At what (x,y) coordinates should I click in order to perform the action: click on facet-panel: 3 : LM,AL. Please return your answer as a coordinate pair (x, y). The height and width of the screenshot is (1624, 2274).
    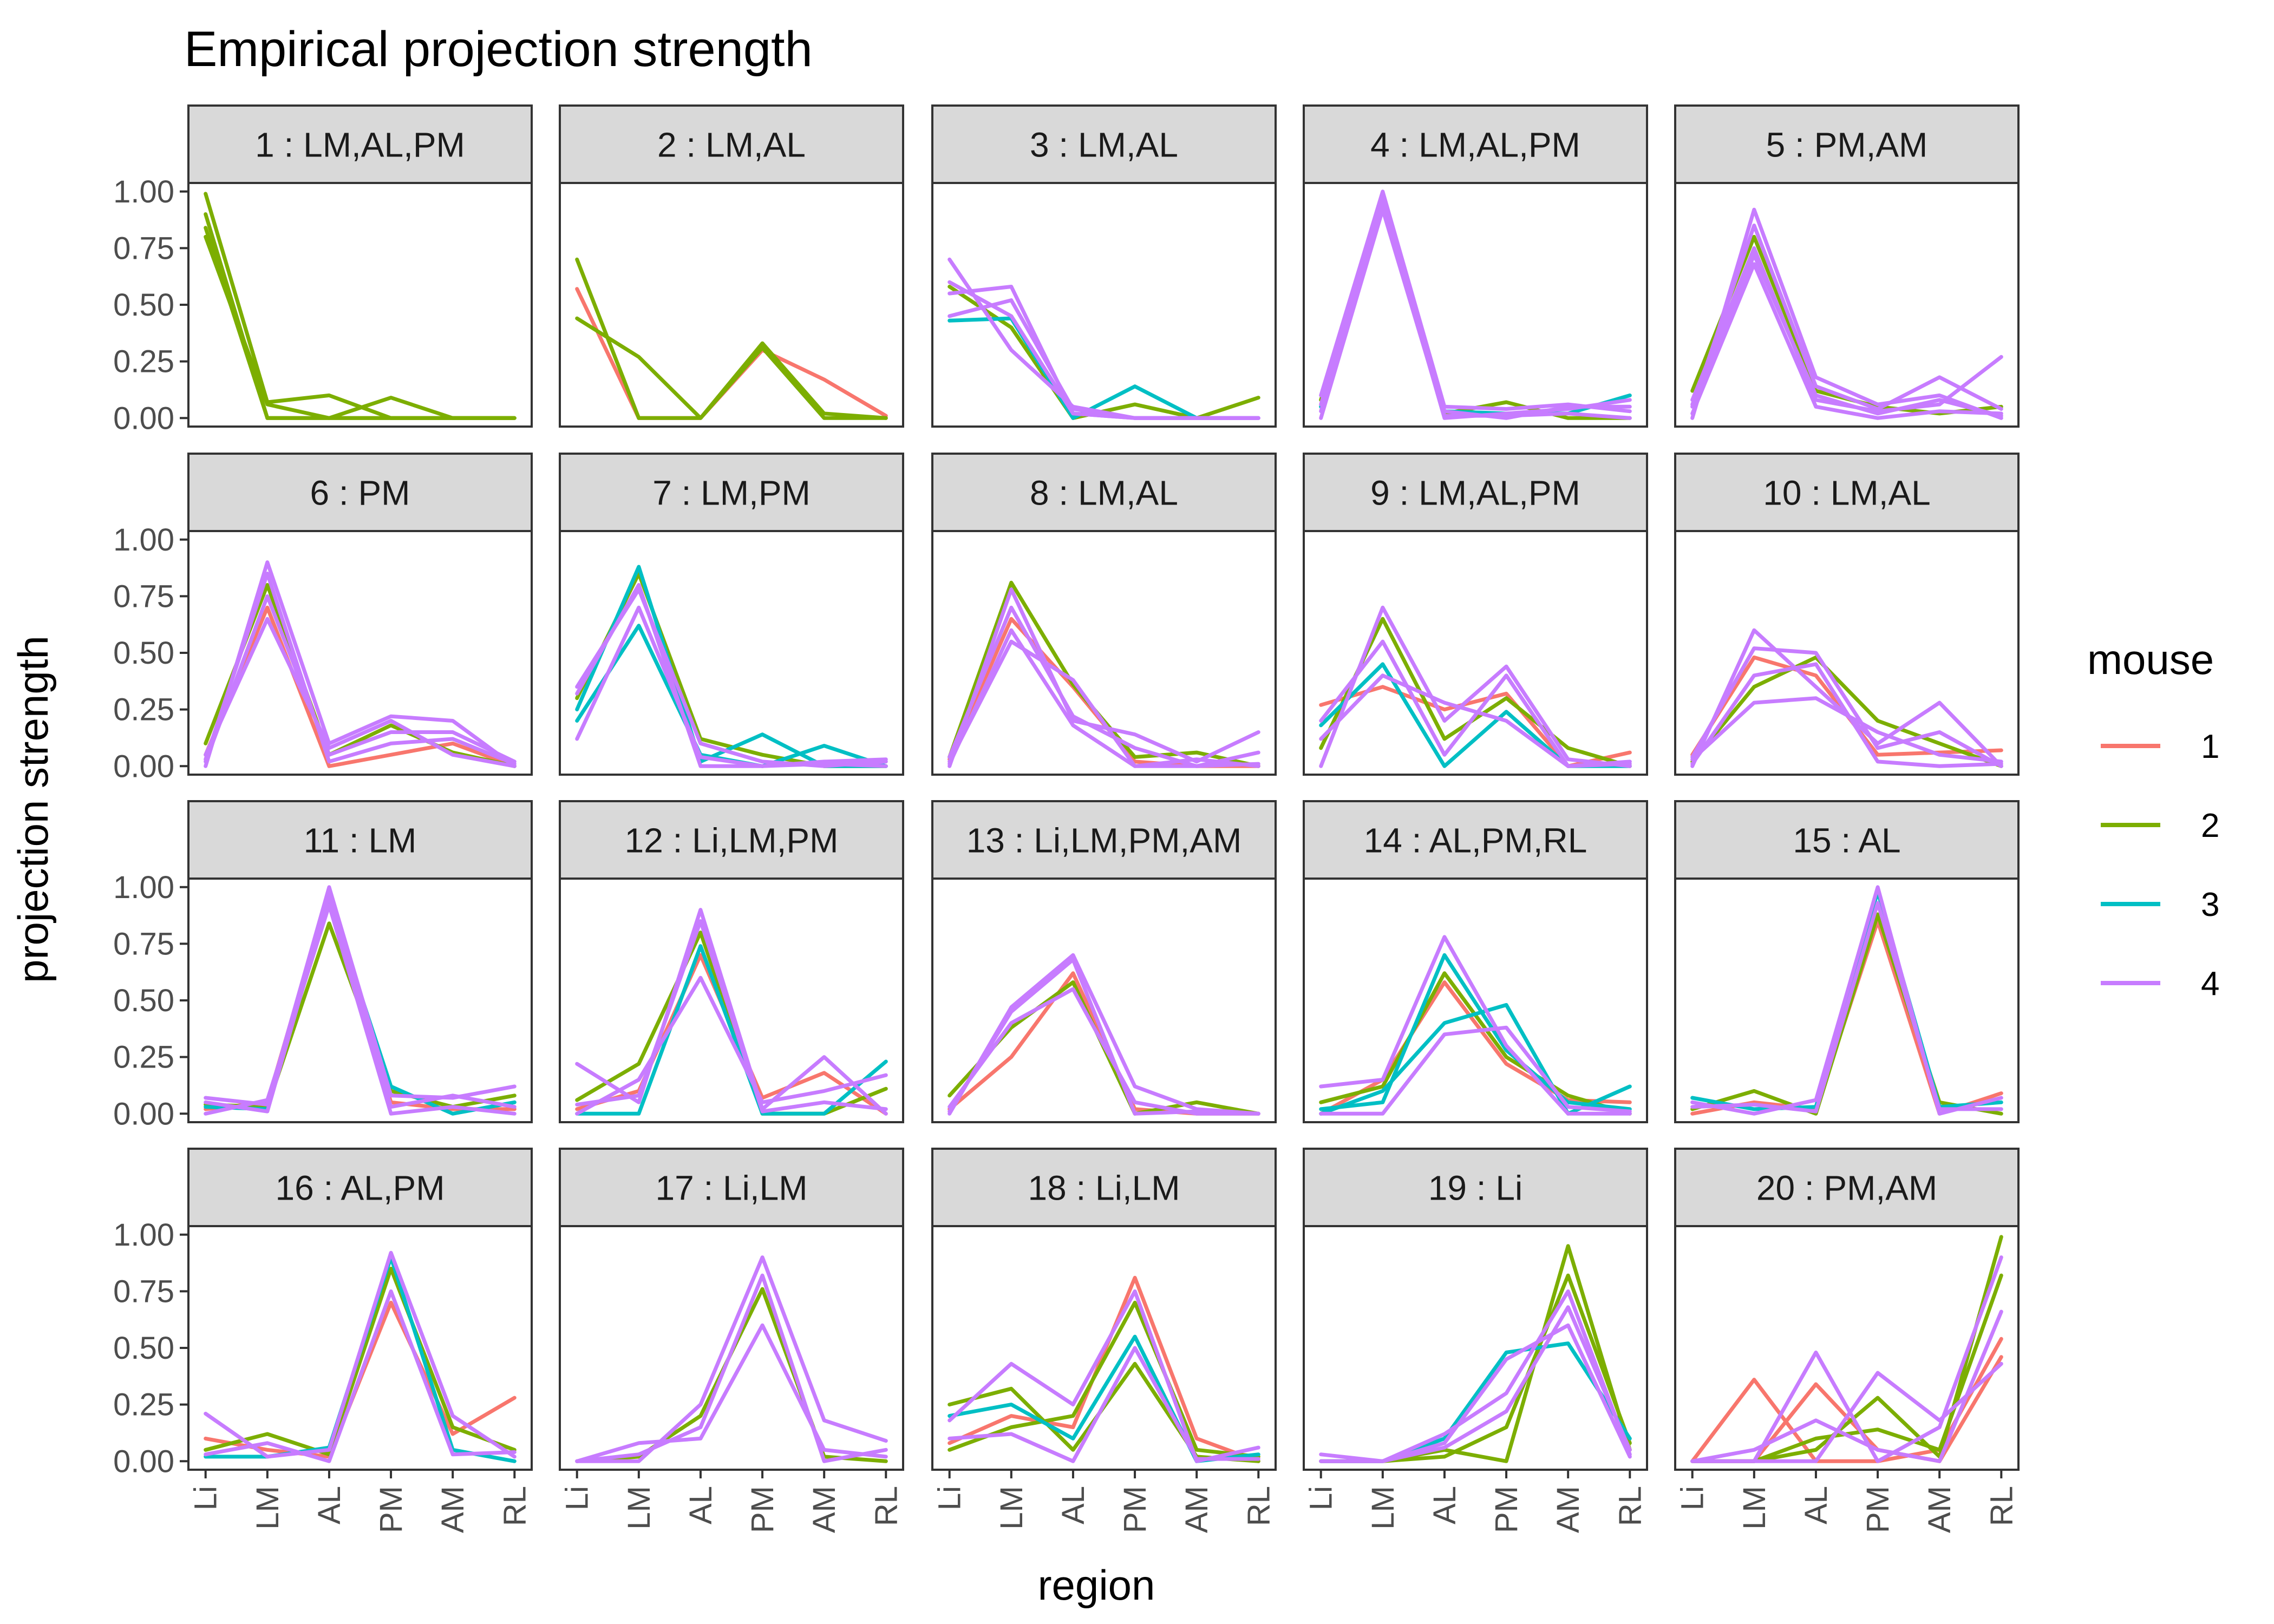
    Looking at the image, I should click on (1104, 266).